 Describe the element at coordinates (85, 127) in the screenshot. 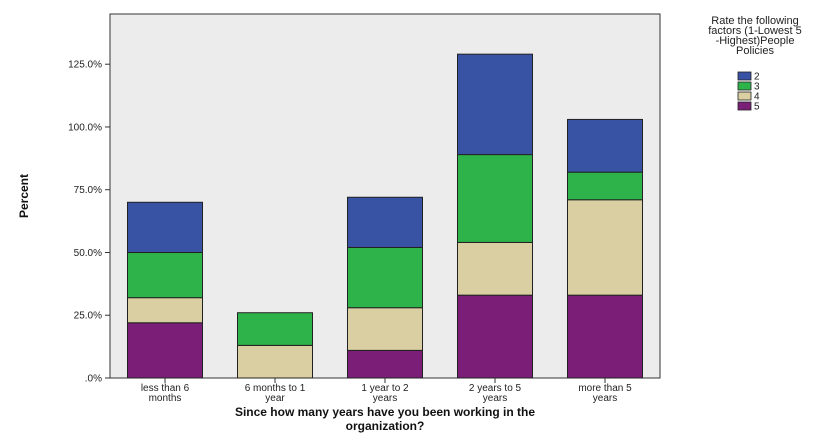

I see `y-tick-label: 100.0%` at that location.